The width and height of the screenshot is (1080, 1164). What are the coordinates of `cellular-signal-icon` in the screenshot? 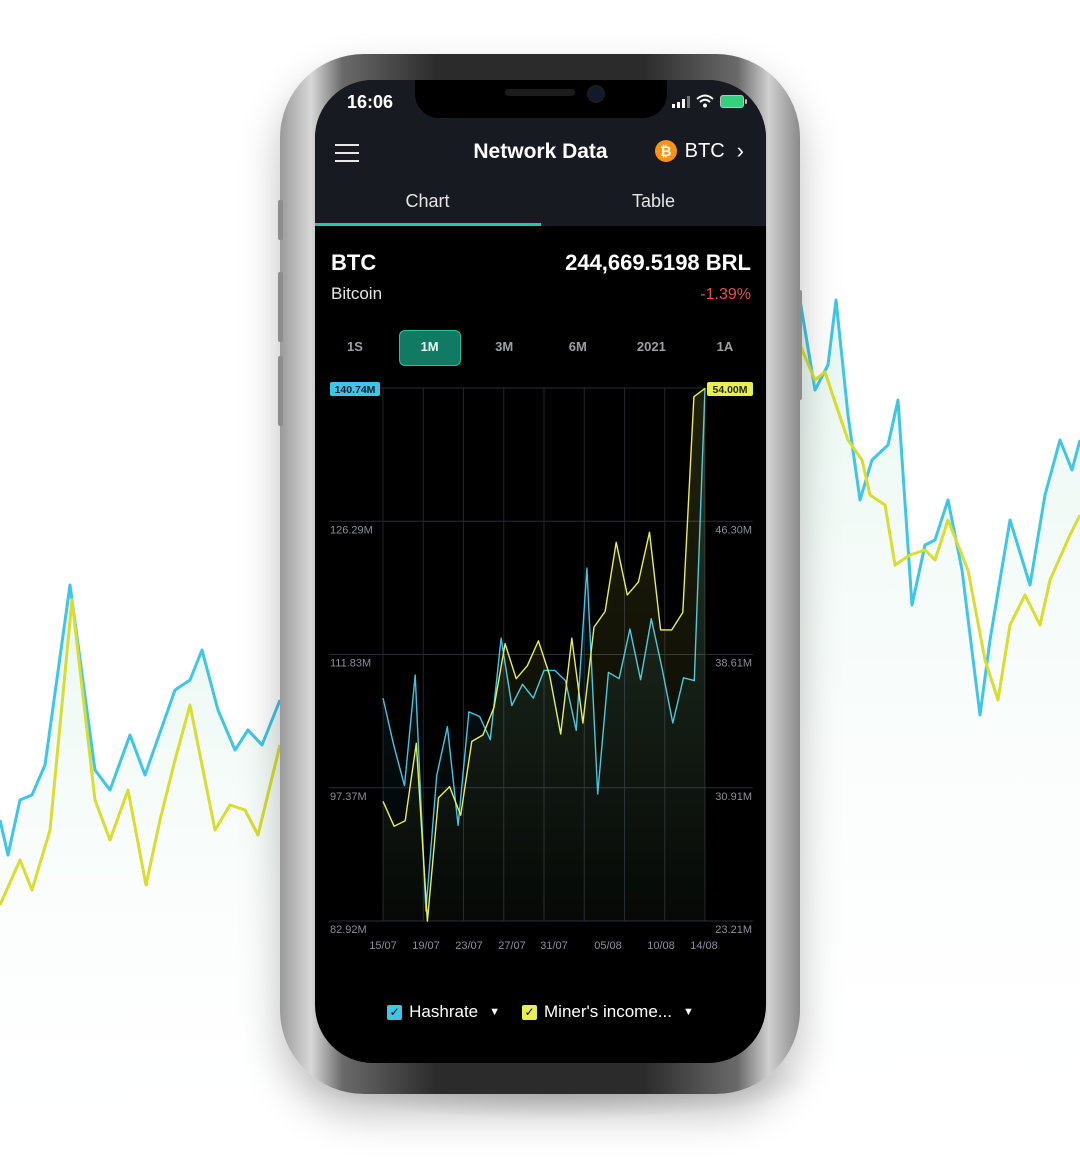 It's located at (681, 102).